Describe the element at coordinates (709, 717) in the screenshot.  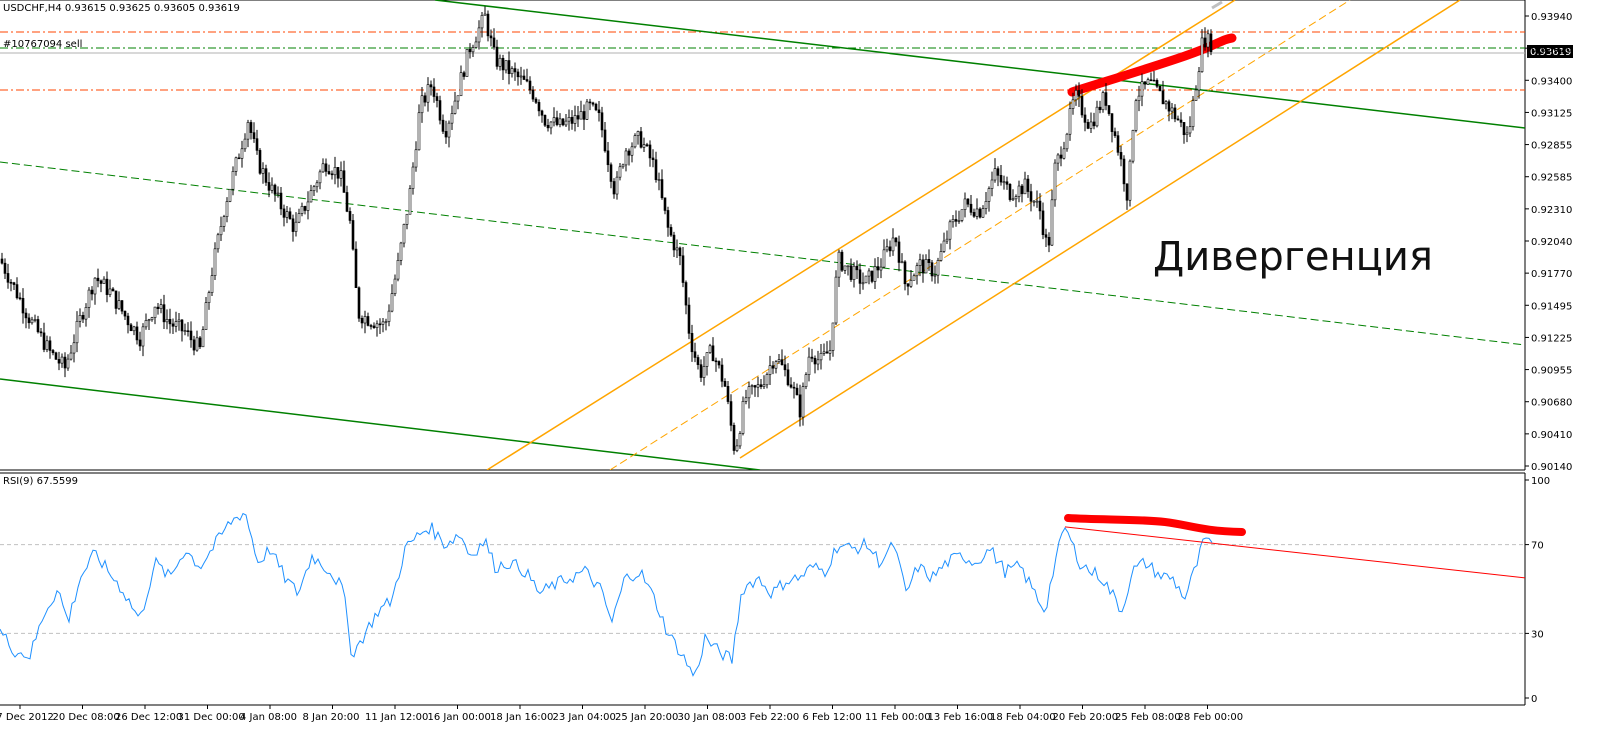
I see `time-tick-label: 30 Jan 08:00` at that location.